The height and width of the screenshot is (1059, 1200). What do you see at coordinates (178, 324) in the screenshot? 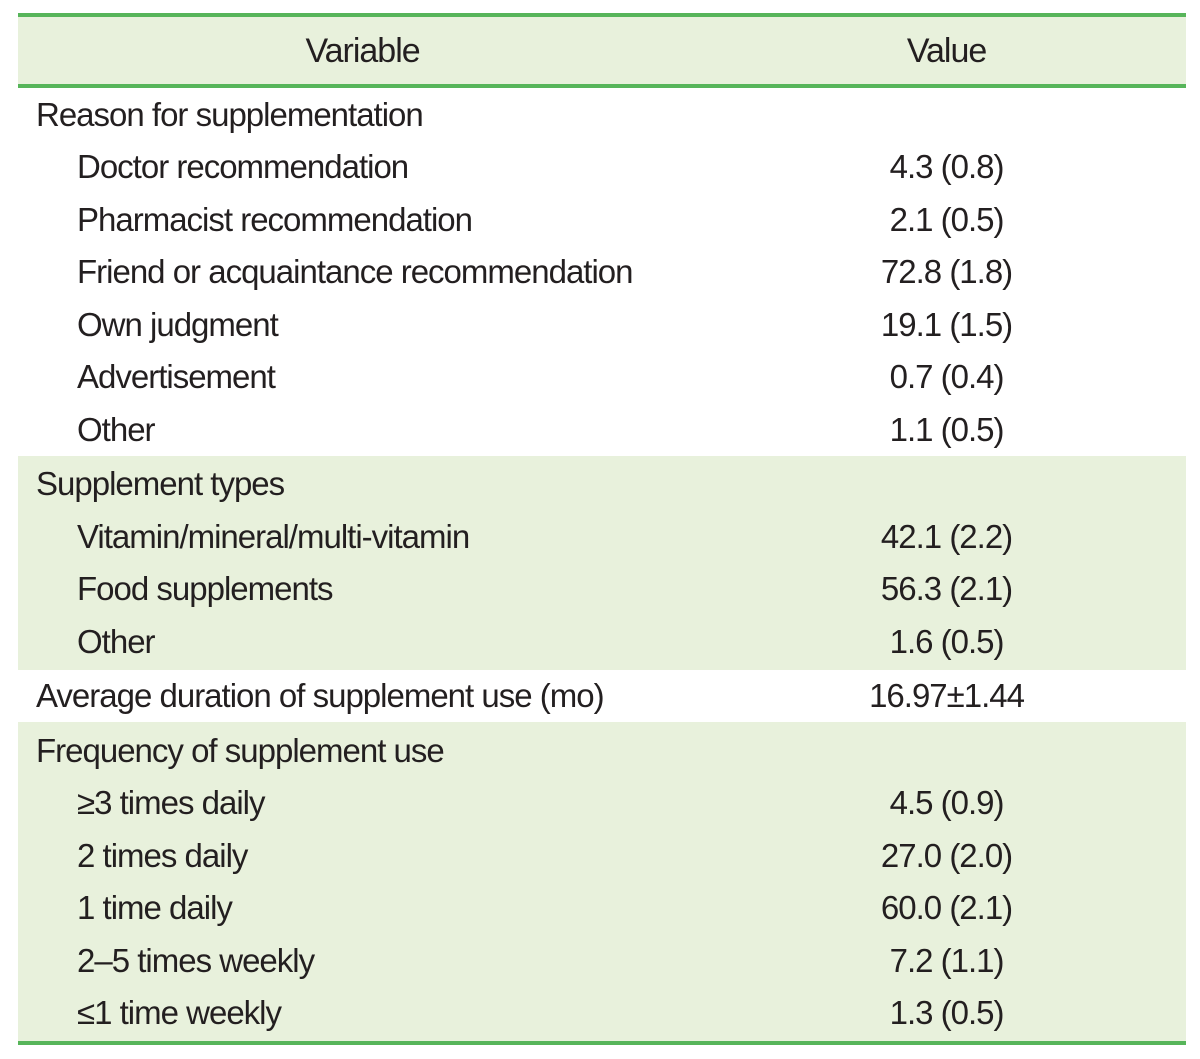
I see `row-label: Own judgment` at bounding box center [178, 324].